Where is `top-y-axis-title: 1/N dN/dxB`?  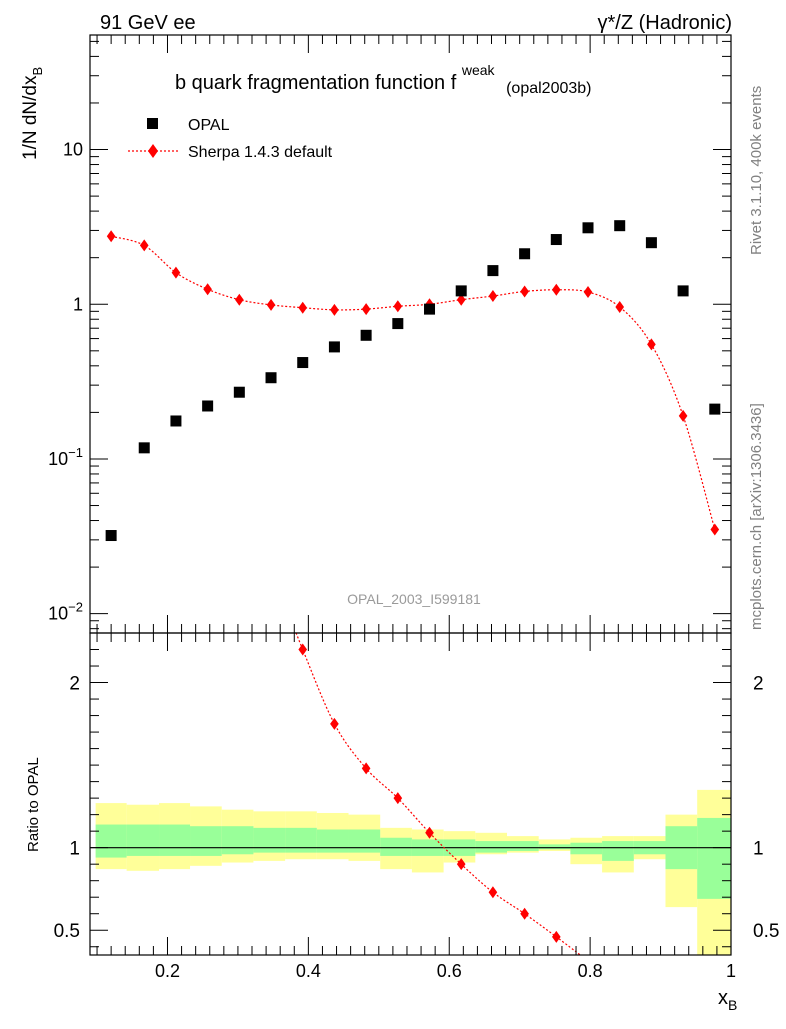 top-y-axis-title: 1/N dN/dxB is located at coordinates (32, 113).